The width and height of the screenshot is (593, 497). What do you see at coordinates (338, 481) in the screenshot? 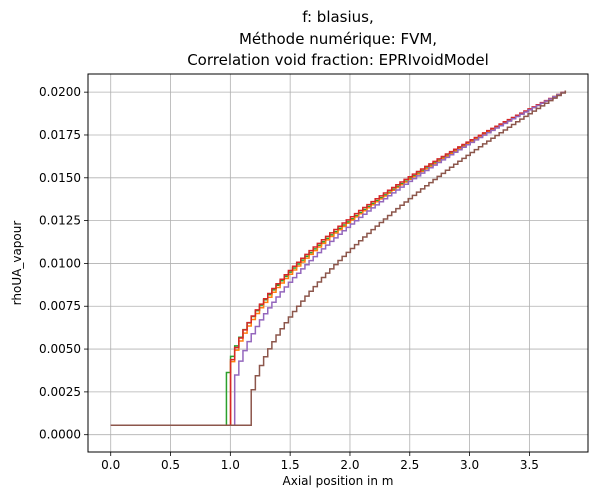
I see `x-axis-label: Axial position in m` at bounding box center [338, 481].